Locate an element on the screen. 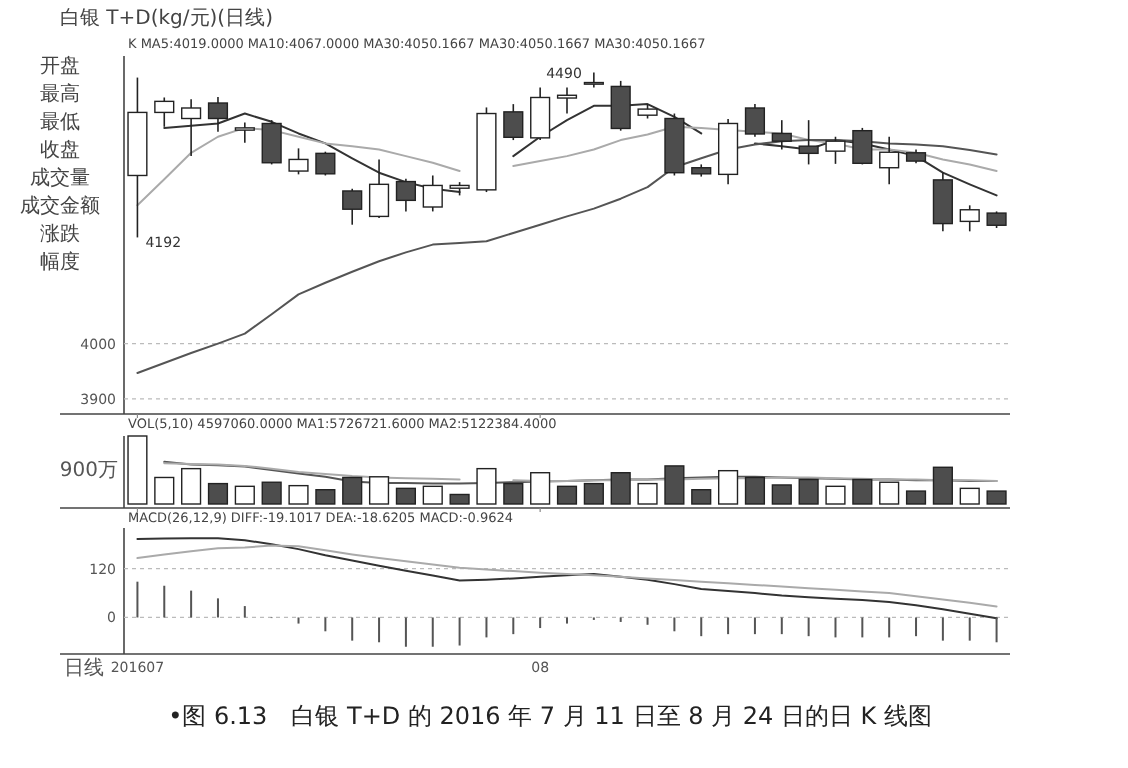 The image size is (1128, 768). text: 涨跌 is located at coordinates (60, 234).